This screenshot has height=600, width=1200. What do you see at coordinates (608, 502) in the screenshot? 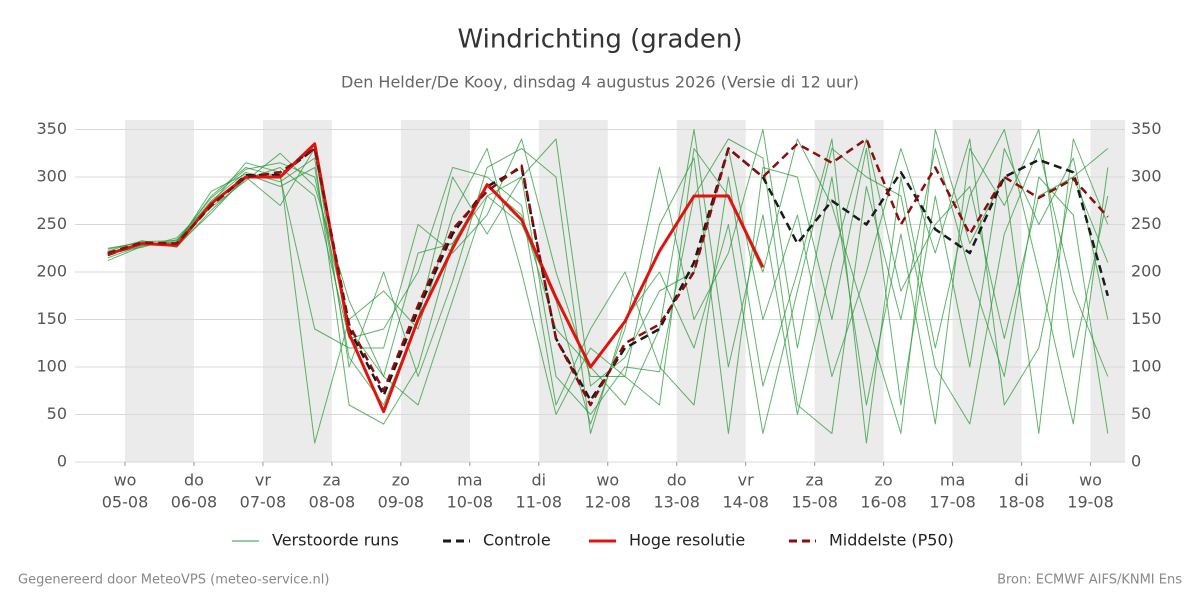
I see `x-tick-label: 12-08` at bounding box center [608, 502].